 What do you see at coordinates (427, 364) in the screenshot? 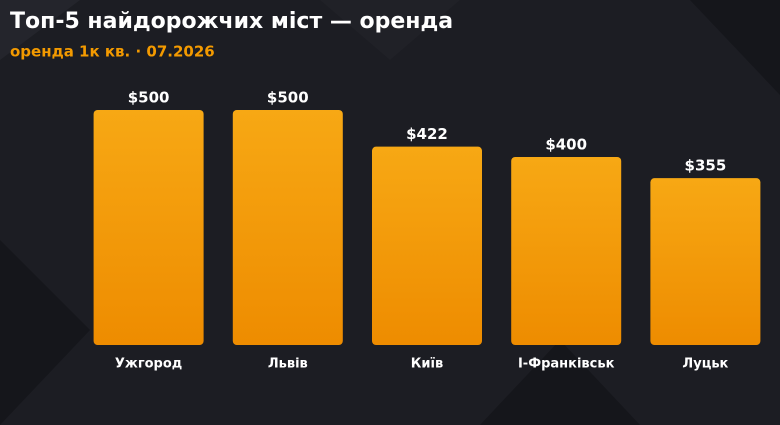
I see `x-tick-label: Київ` at bounding box center [427, 364].